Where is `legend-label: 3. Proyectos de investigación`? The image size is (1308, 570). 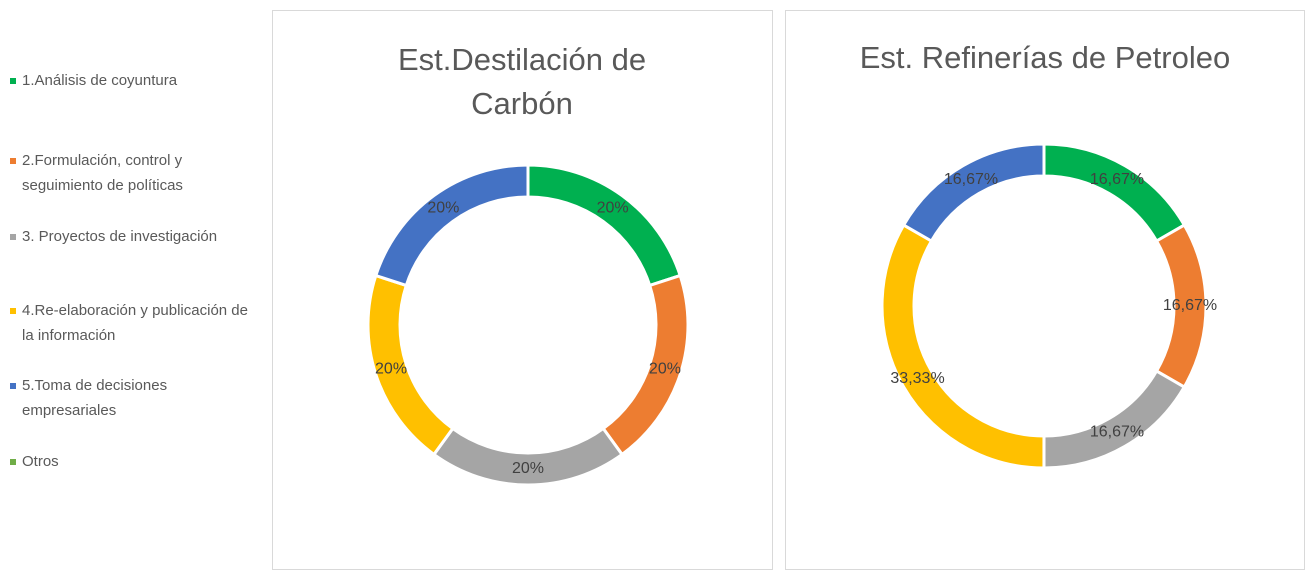
legend-label: 3. Proyectos de investigación is located at coordinates (120, 236).